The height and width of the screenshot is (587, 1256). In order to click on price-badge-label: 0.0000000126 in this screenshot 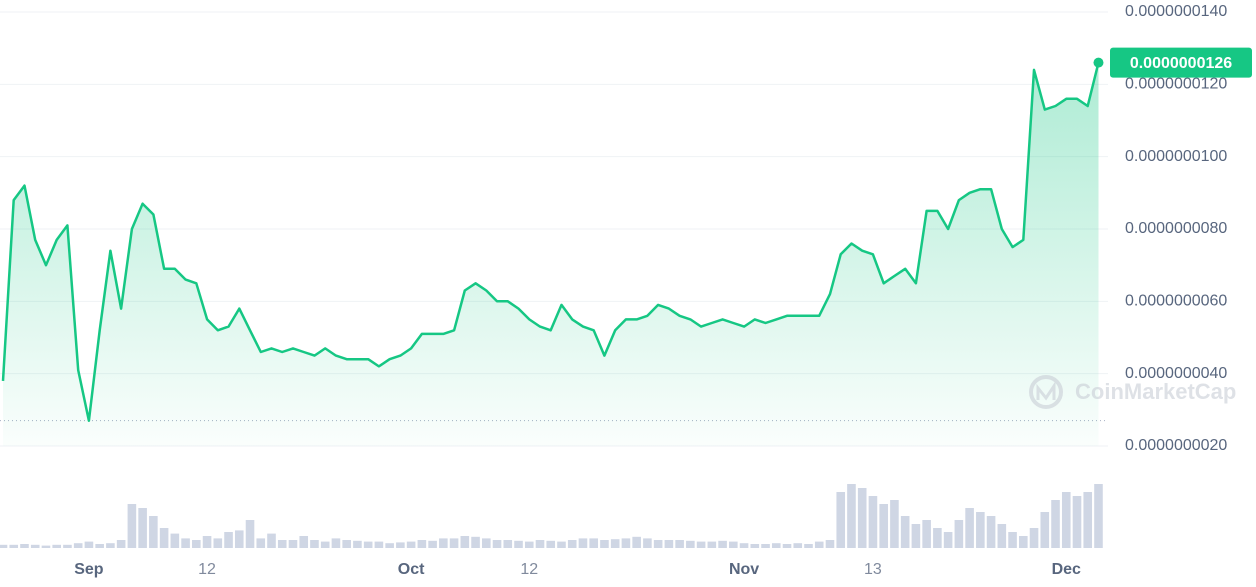, I will do `click(1181, 63)`.